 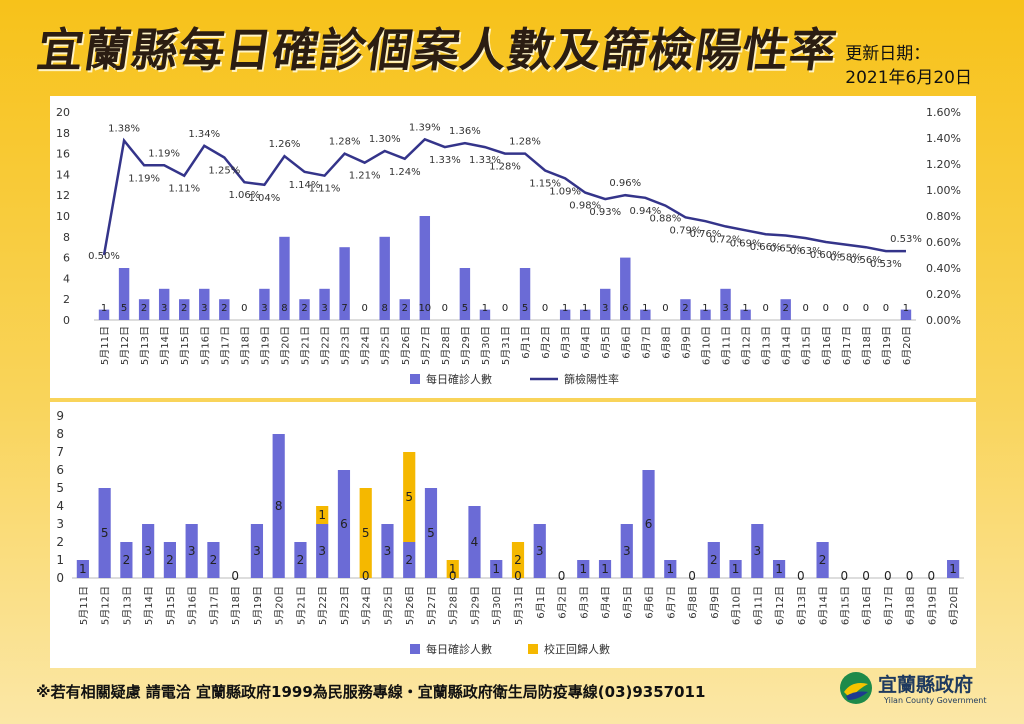 I want to click on x-tick-label: 6月18日, so click(x=911, y=605).